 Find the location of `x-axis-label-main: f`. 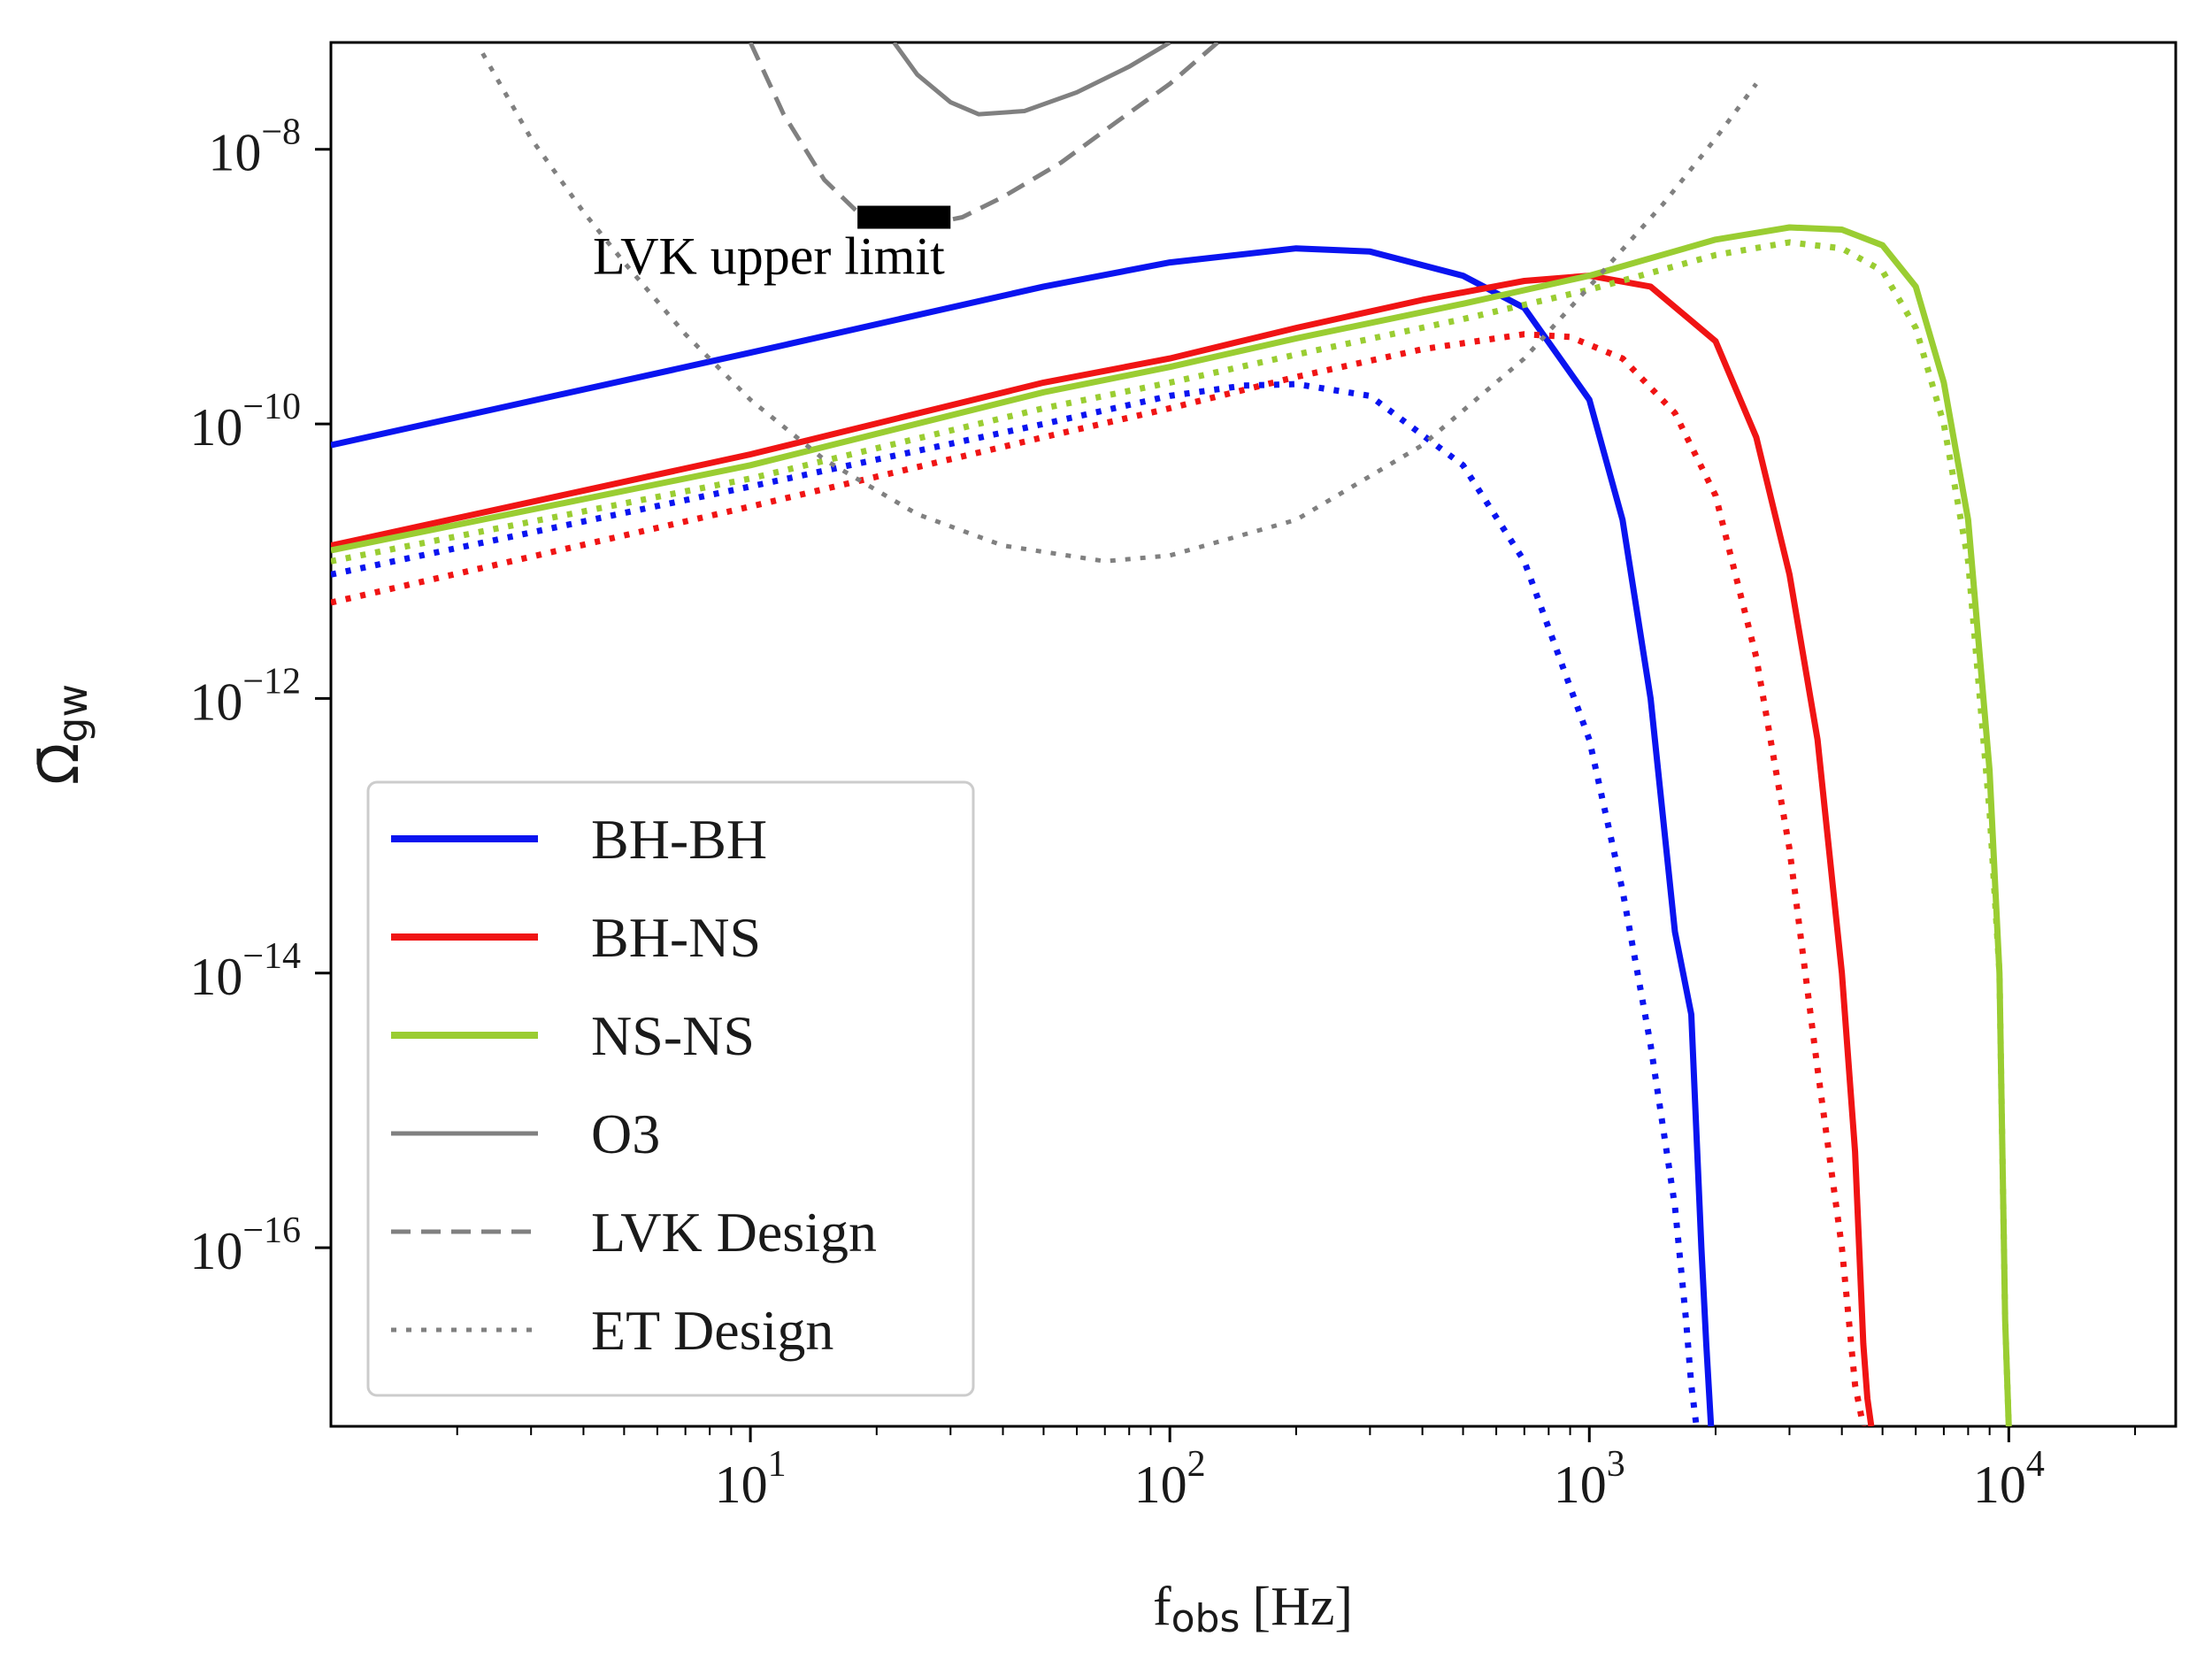

x-axis-label-main: f is located at coordinates (1162, 1607).